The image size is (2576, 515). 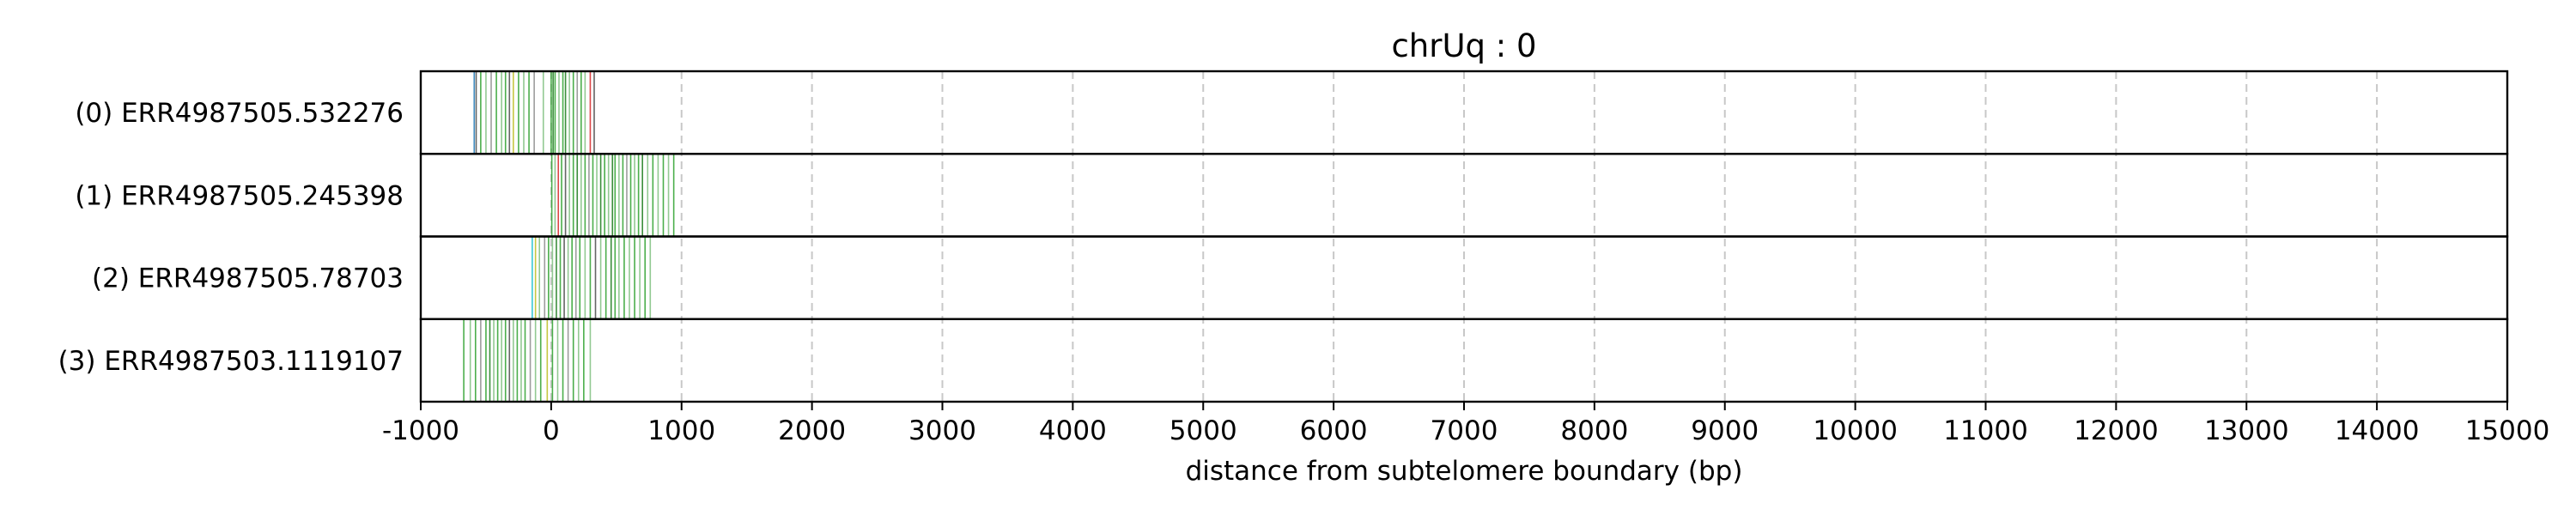 I want to click on read-row: (0) ERR4987505.532276, so click(x=335, y=113).